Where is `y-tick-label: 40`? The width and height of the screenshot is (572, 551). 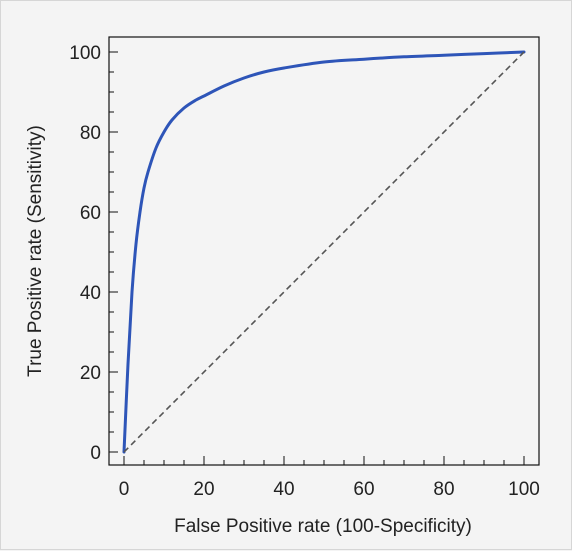
y-tick-label: 40 is located at coordinates (90, 293).